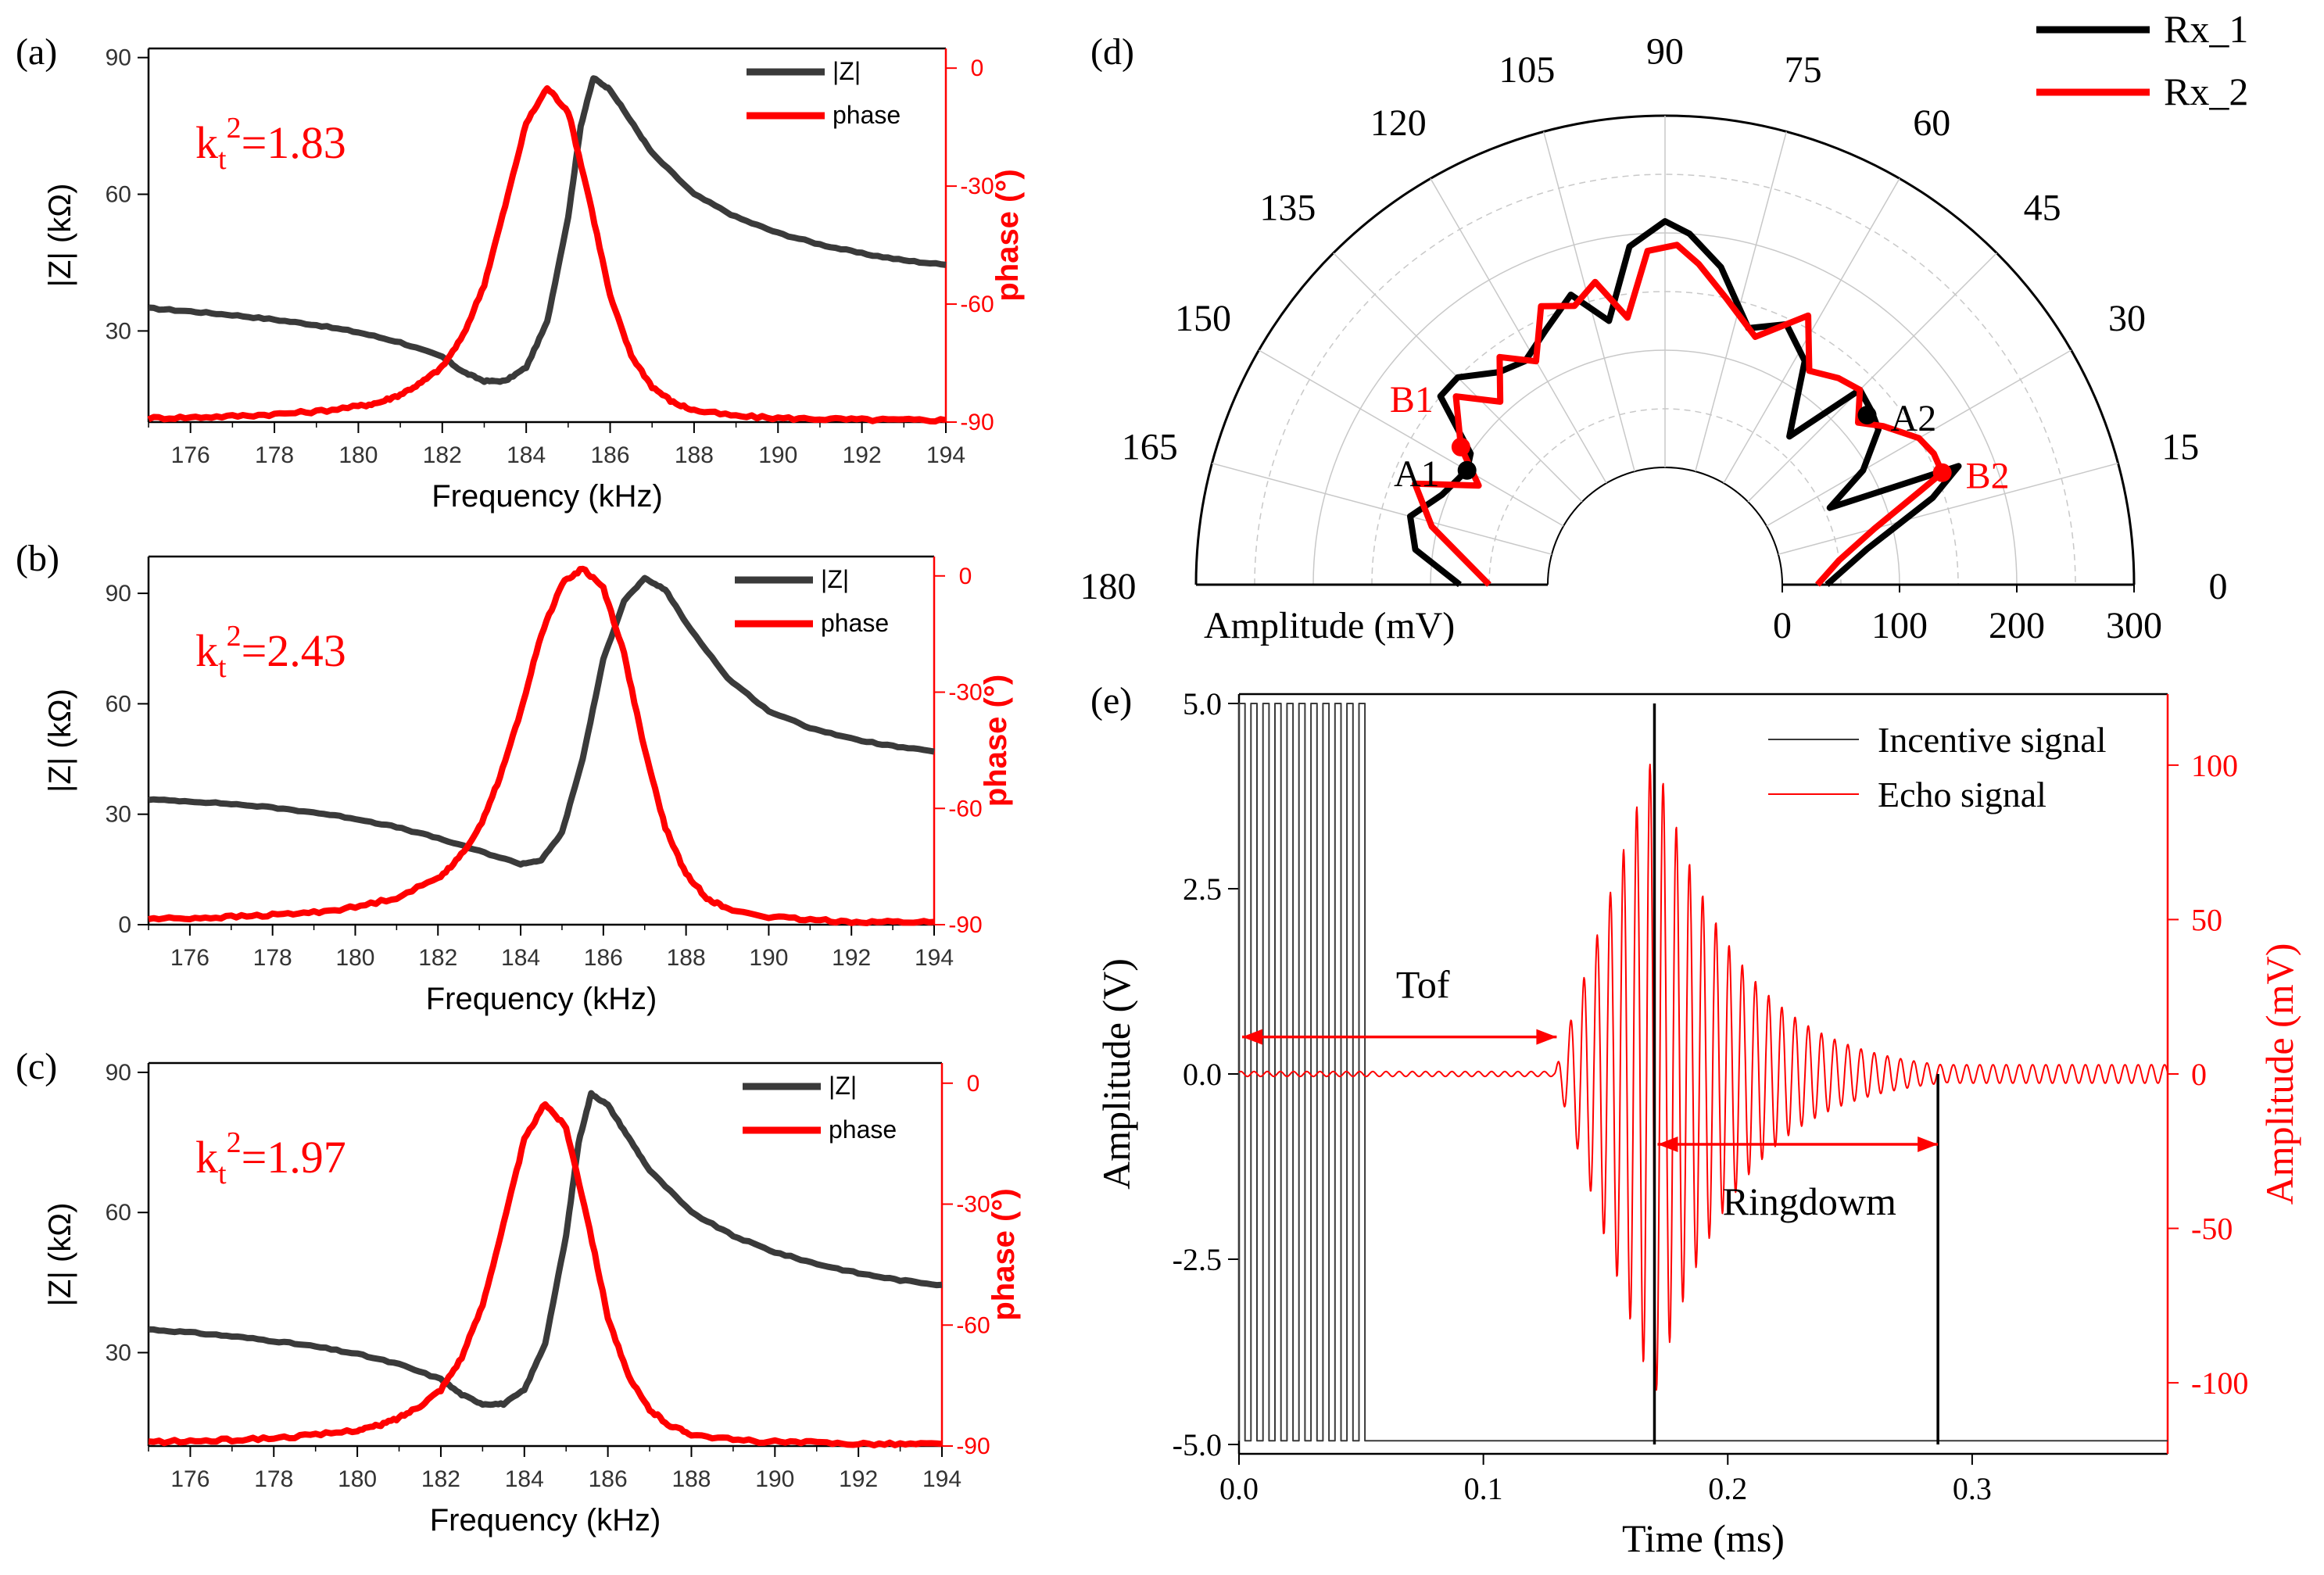  What do you see at coordinates (1783, 625) in the screenshot?
I see `r-tick-label: 0` at bounding box center [1783, 625].